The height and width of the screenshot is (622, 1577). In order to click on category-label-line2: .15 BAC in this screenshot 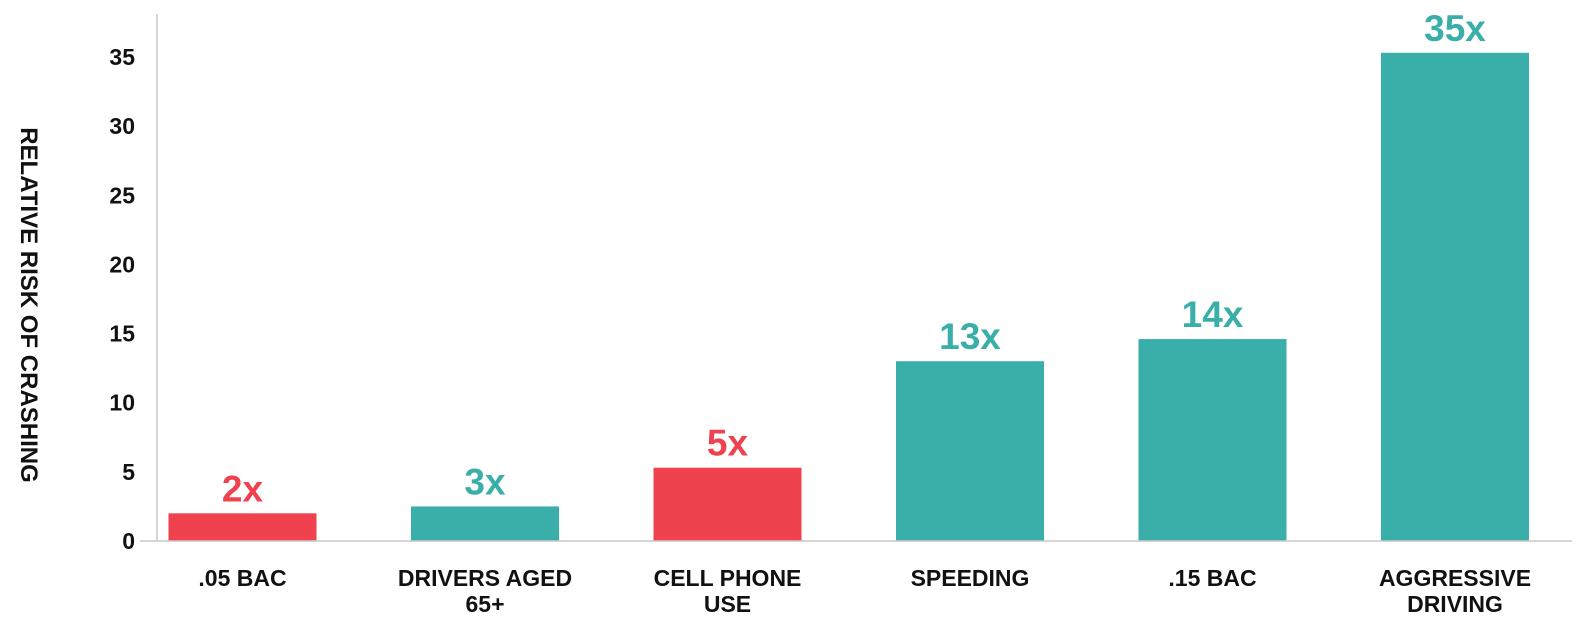, I will do `click(1212, 578)`.